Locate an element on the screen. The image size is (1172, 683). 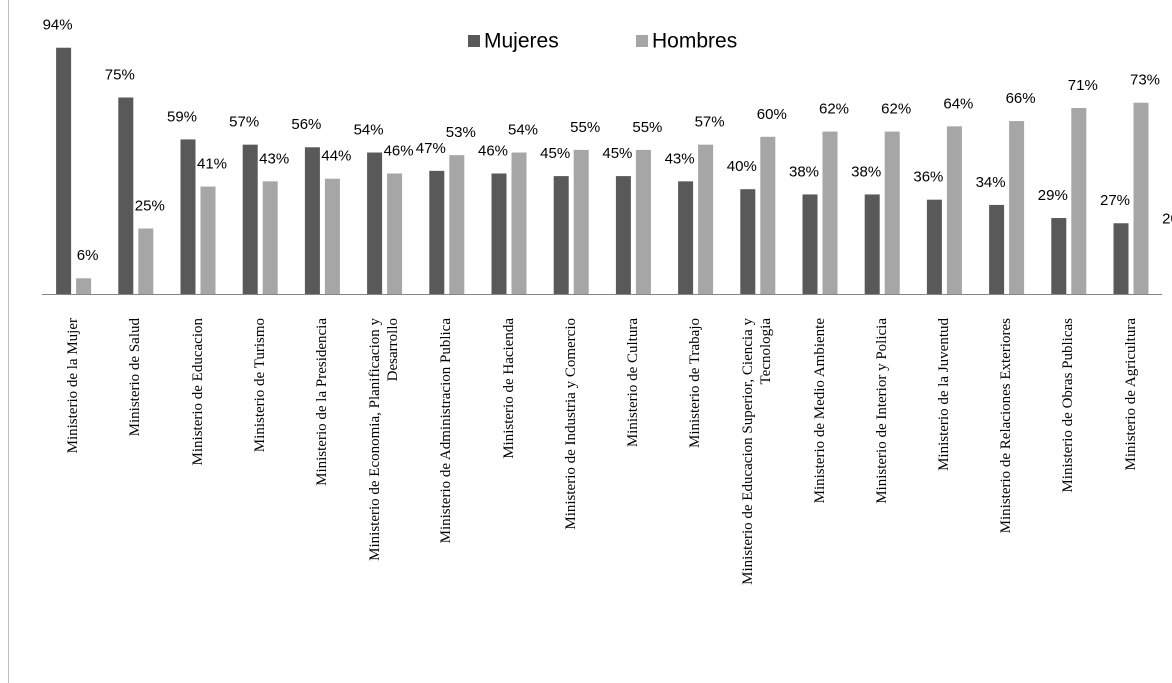
data-label: 34% is located at coordinates (991, 182).